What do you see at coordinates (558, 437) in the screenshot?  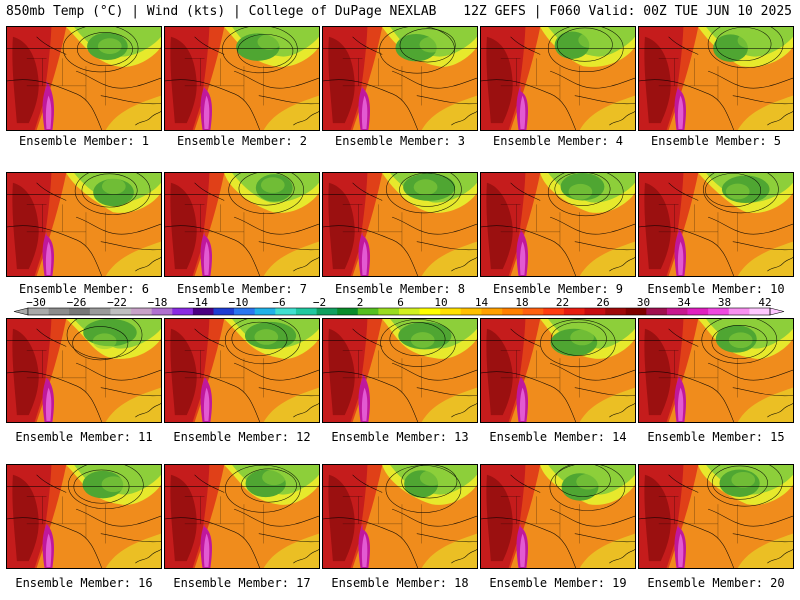 I see `ensemble-member-label: Ensemble Member: 14` at bounding box center [558, 437].